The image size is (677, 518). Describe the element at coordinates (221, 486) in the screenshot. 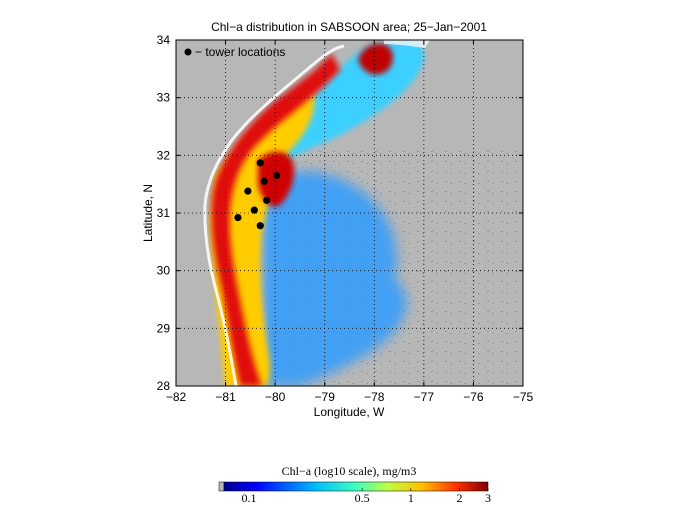

I see `colorbar-underflow-swatch` at that location.